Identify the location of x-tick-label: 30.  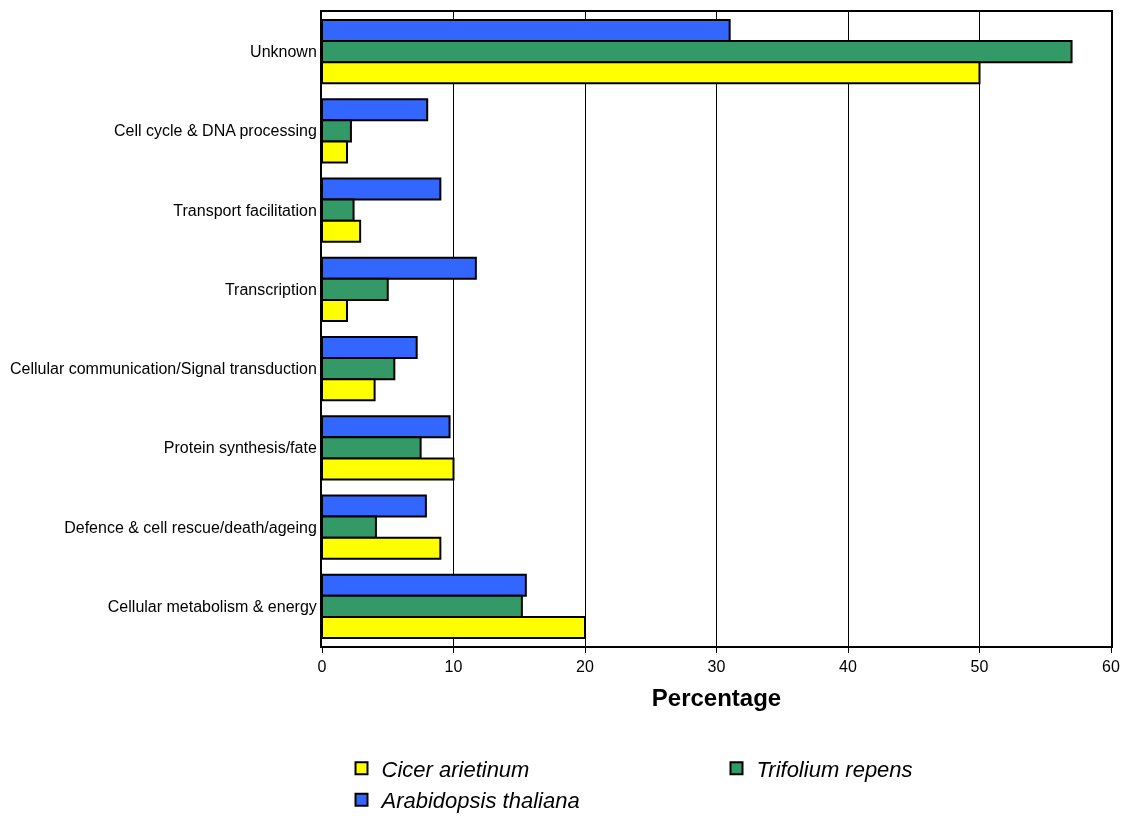
(716, 667).